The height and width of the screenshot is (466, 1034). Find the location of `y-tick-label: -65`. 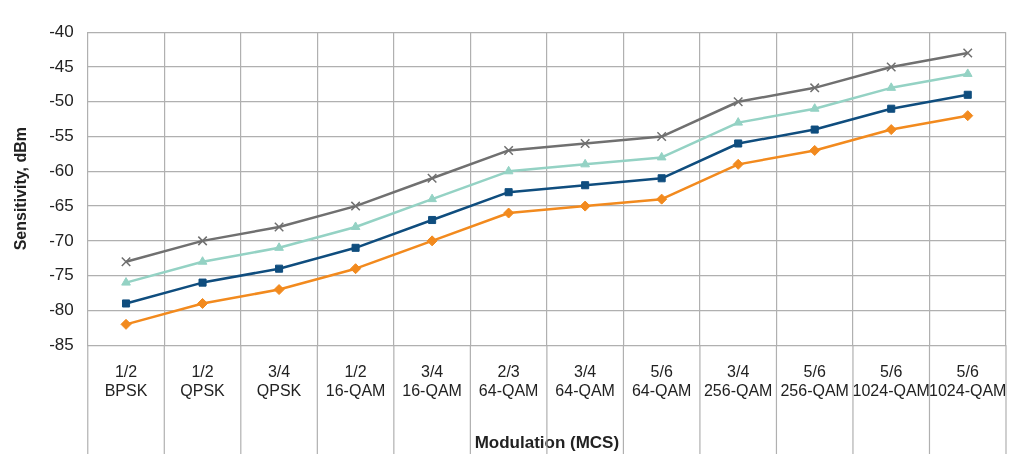

y-tick-label: -65 is located at coordinates (61, 205).